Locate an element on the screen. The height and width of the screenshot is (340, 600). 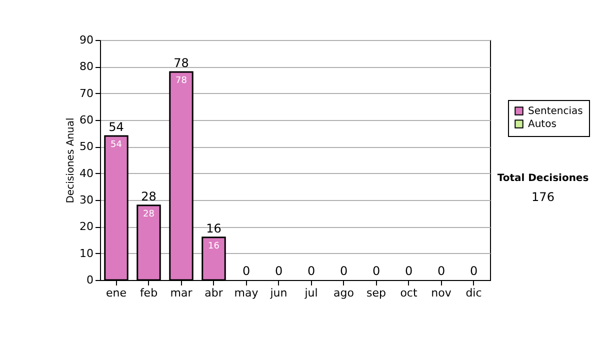
x-tick-label: nov is located at coordinates (441, 293).